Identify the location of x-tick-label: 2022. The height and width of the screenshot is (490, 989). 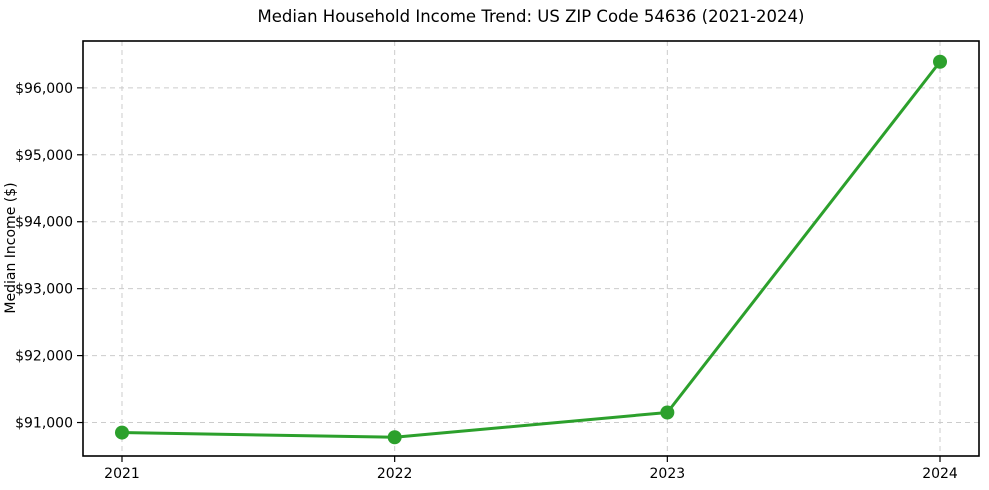
(395, 474).